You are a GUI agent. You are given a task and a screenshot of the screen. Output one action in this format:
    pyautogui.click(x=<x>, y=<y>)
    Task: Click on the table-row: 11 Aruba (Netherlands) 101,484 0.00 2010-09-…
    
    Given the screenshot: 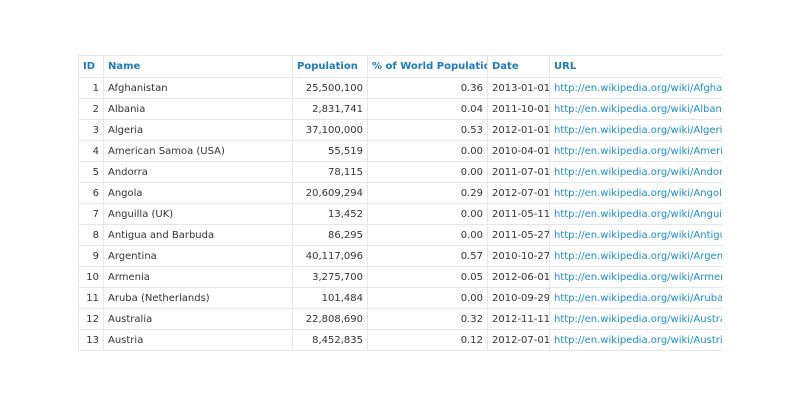 What is the action you would take?
    pyautogui.click(x=400, y=298)
    